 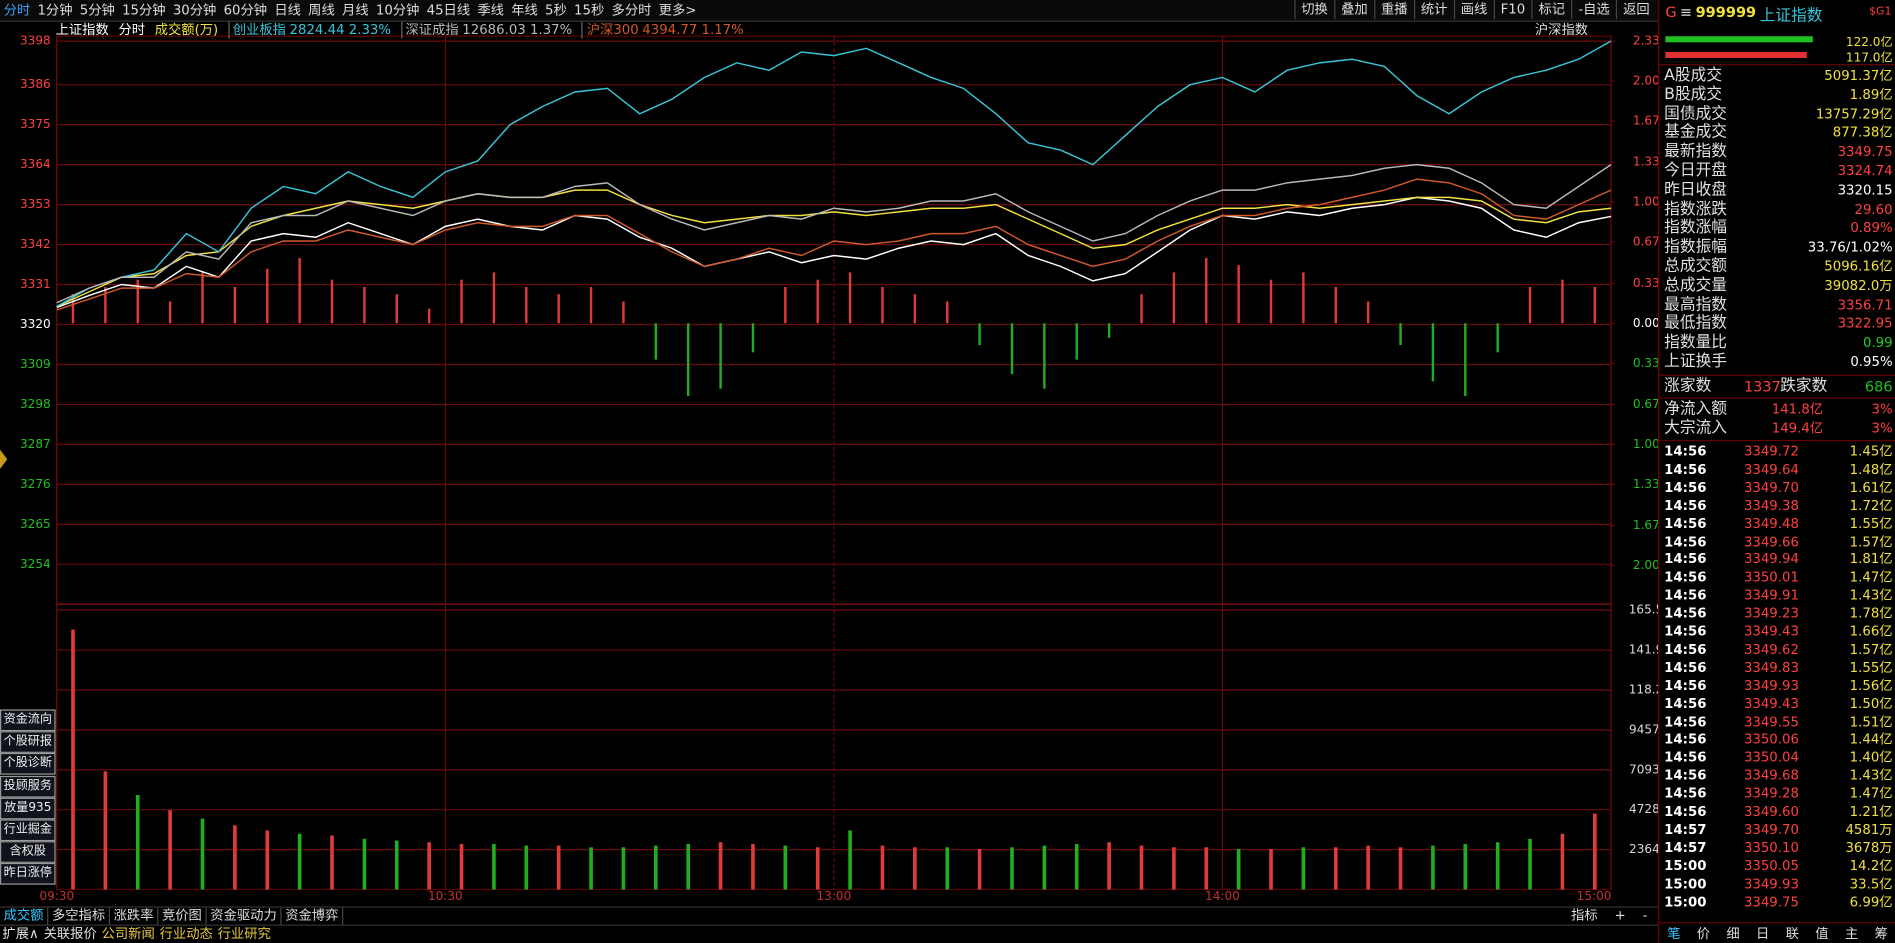 What do you see at coordinates (28, 742) in the screenshot?
I see `side-button: 个股研报` at bounding box center [28, 742].